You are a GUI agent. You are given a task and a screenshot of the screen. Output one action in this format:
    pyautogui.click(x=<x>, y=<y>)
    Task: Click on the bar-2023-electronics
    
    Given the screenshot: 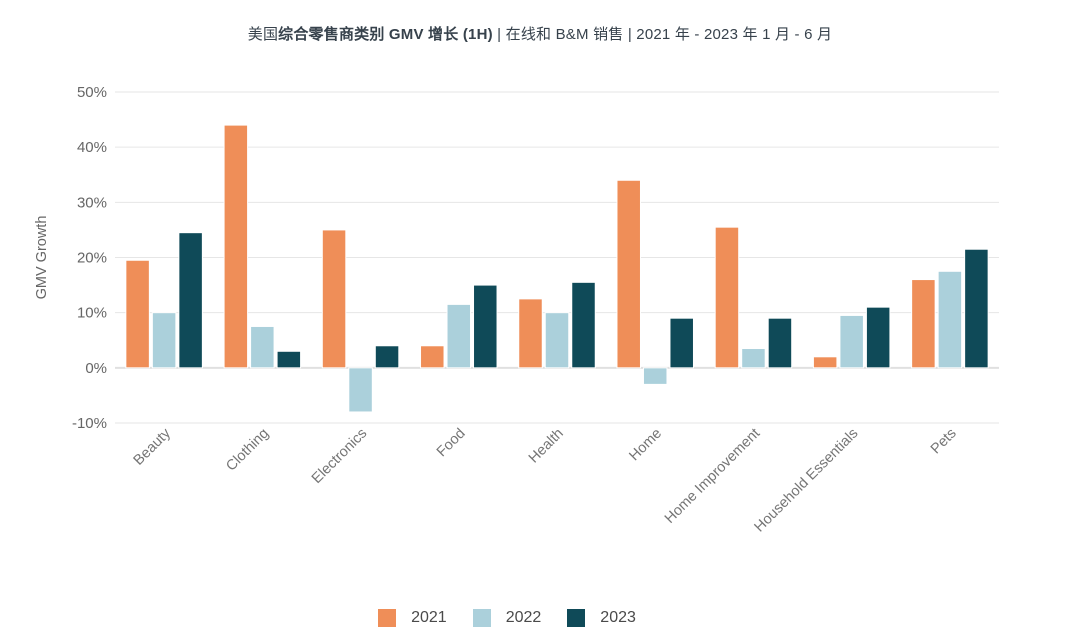 What is the action you would take?
    pyautogui.click(x=387, y=357)
    